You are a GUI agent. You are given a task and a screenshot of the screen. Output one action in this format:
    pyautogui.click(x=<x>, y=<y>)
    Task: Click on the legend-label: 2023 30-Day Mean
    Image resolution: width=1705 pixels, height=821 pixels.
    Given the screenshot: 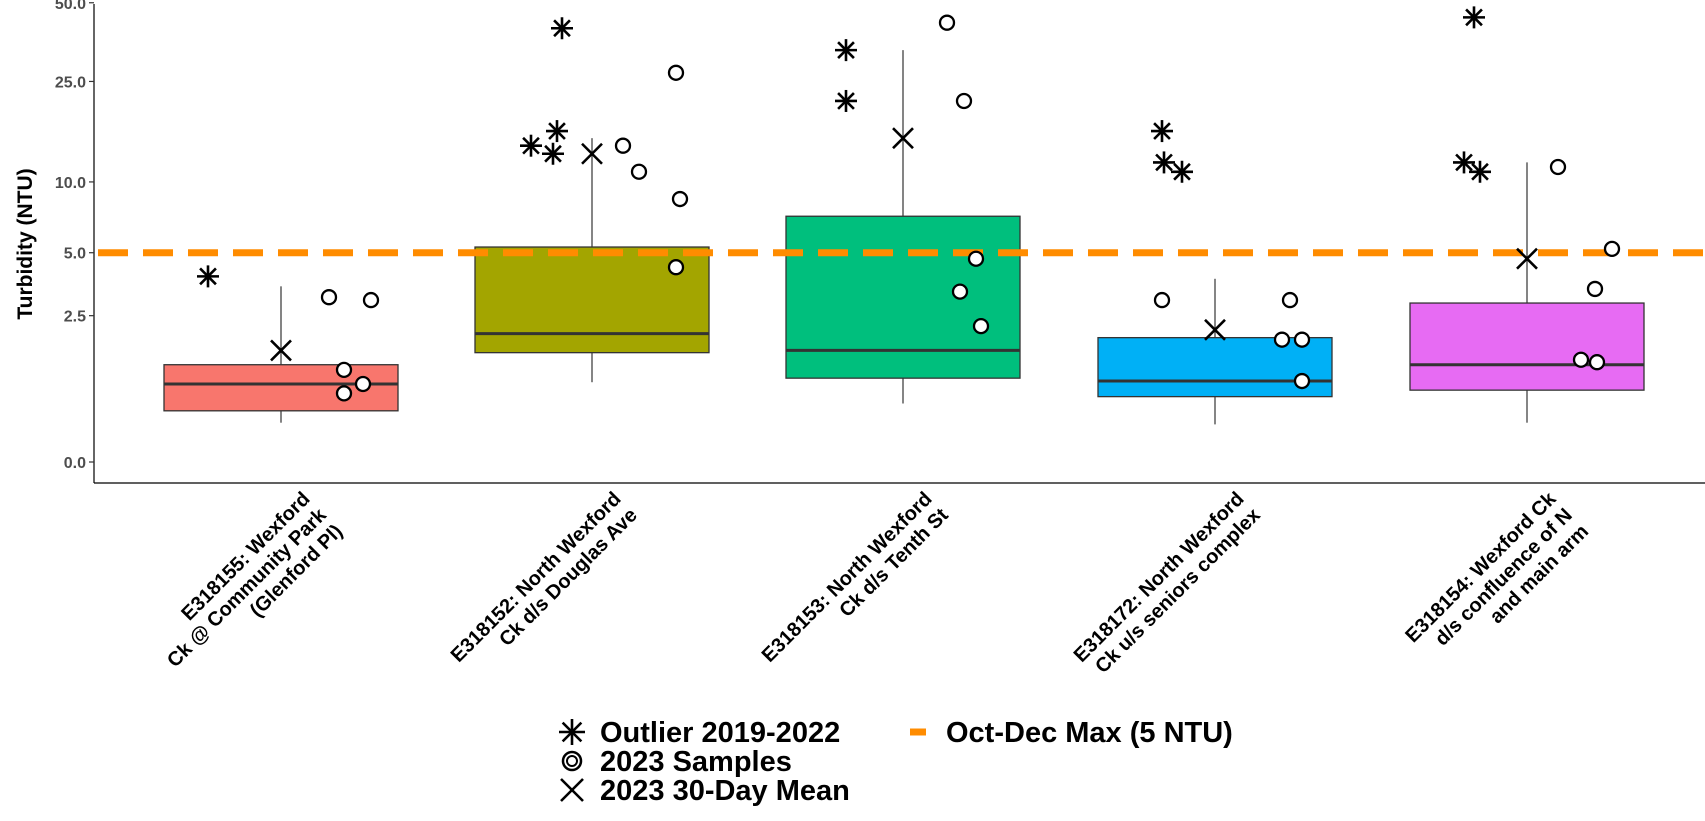 What is the action you would take?
    pyautogui.click(x=725, y=791)
    